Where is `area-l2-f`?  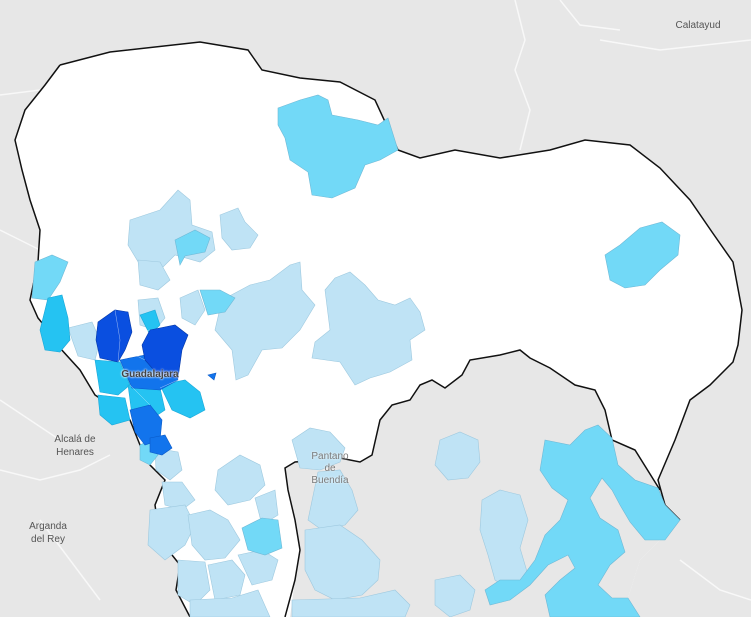
area-l2-f is located at coordinates (262, 536).